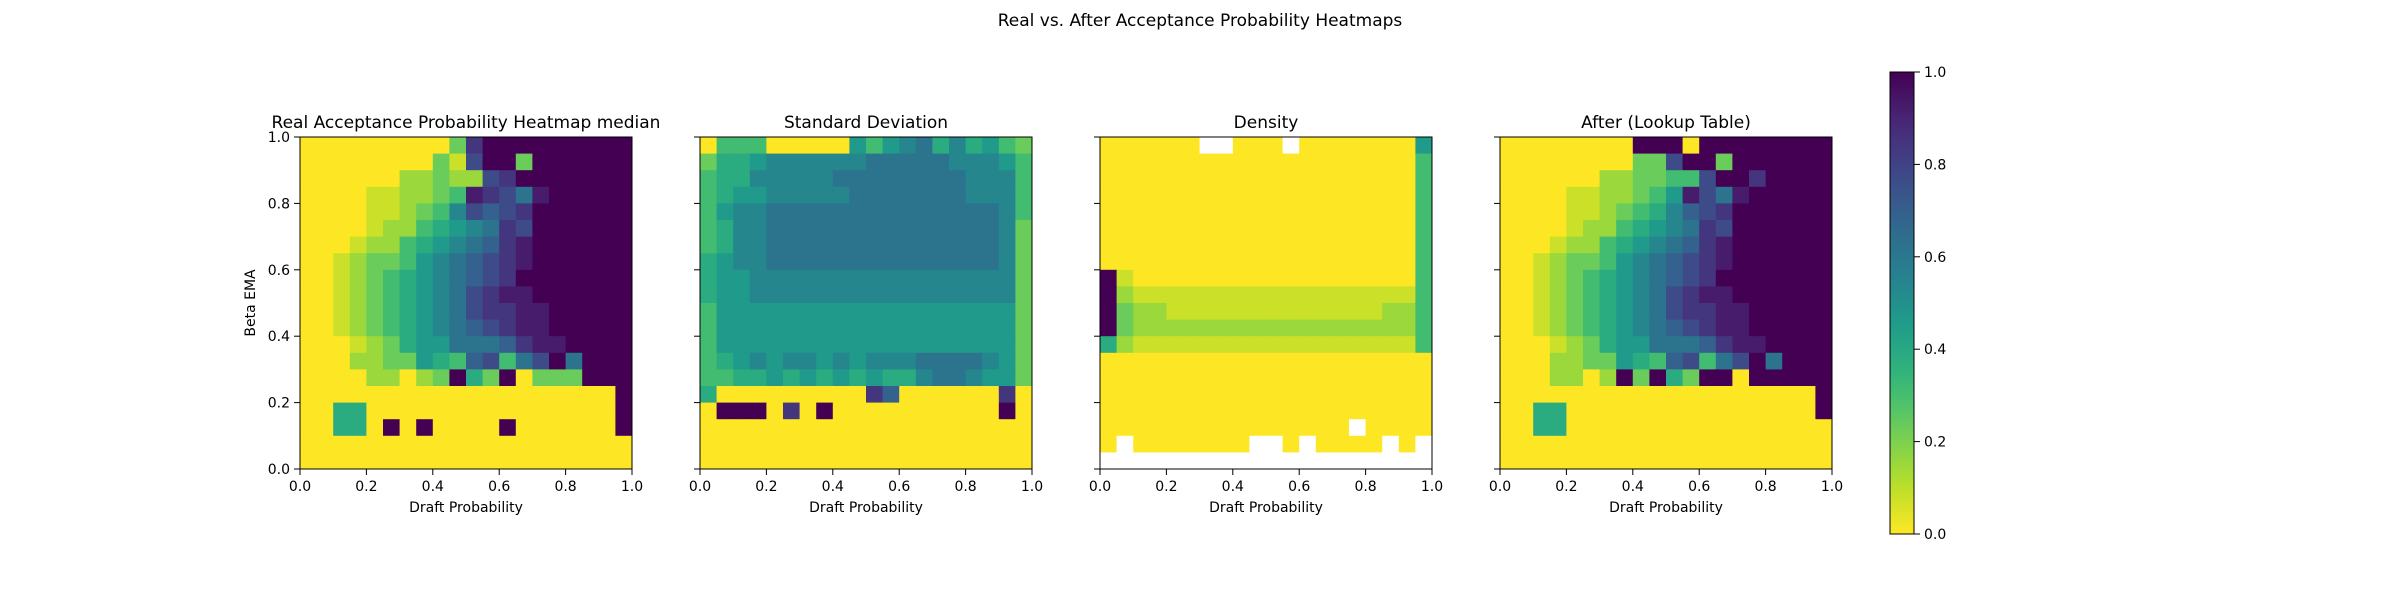 Image resolution: width=2400 pixels, height=600 pixels. What do you see at coordinates (1935, 350) in the screenshot?
I see `colorbar-tick-label: 0.4` at bounding box center [1935, 350].